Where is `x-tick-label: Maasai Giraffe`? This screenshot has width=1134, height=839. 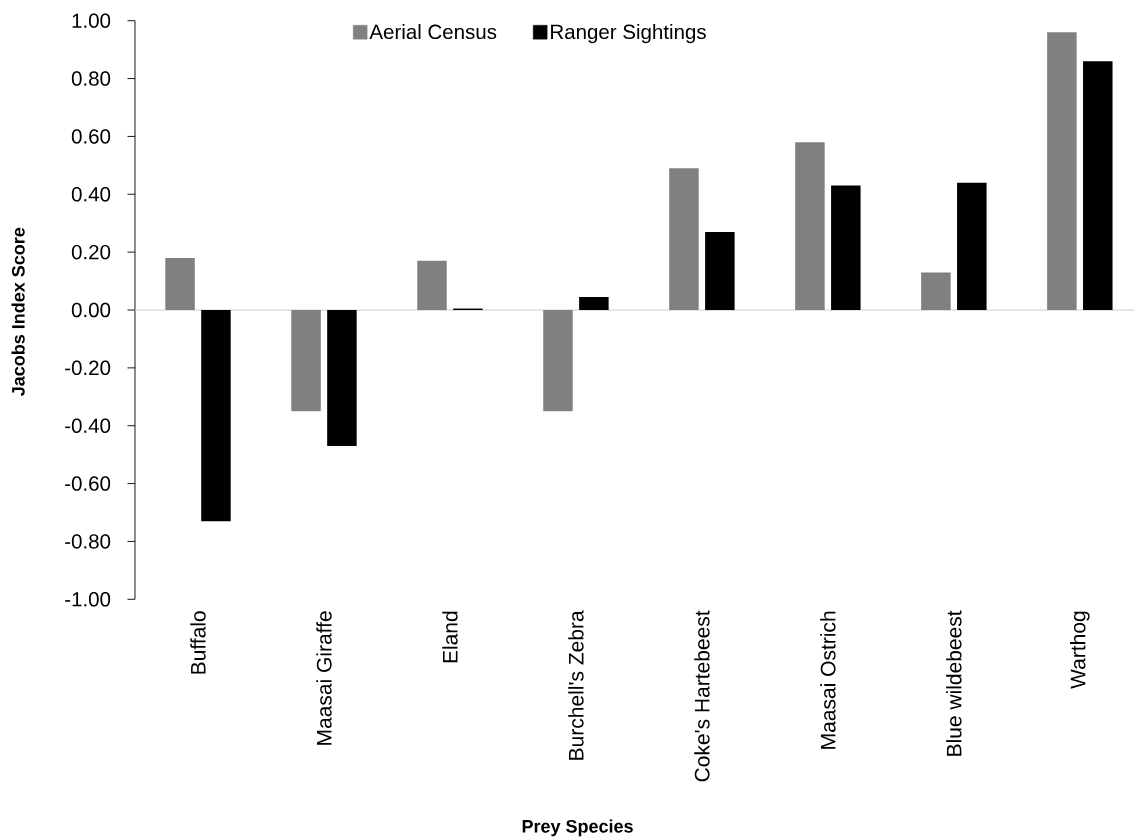
x-tick-label: Maasai Giraffe is located at coordinates (324, 678).